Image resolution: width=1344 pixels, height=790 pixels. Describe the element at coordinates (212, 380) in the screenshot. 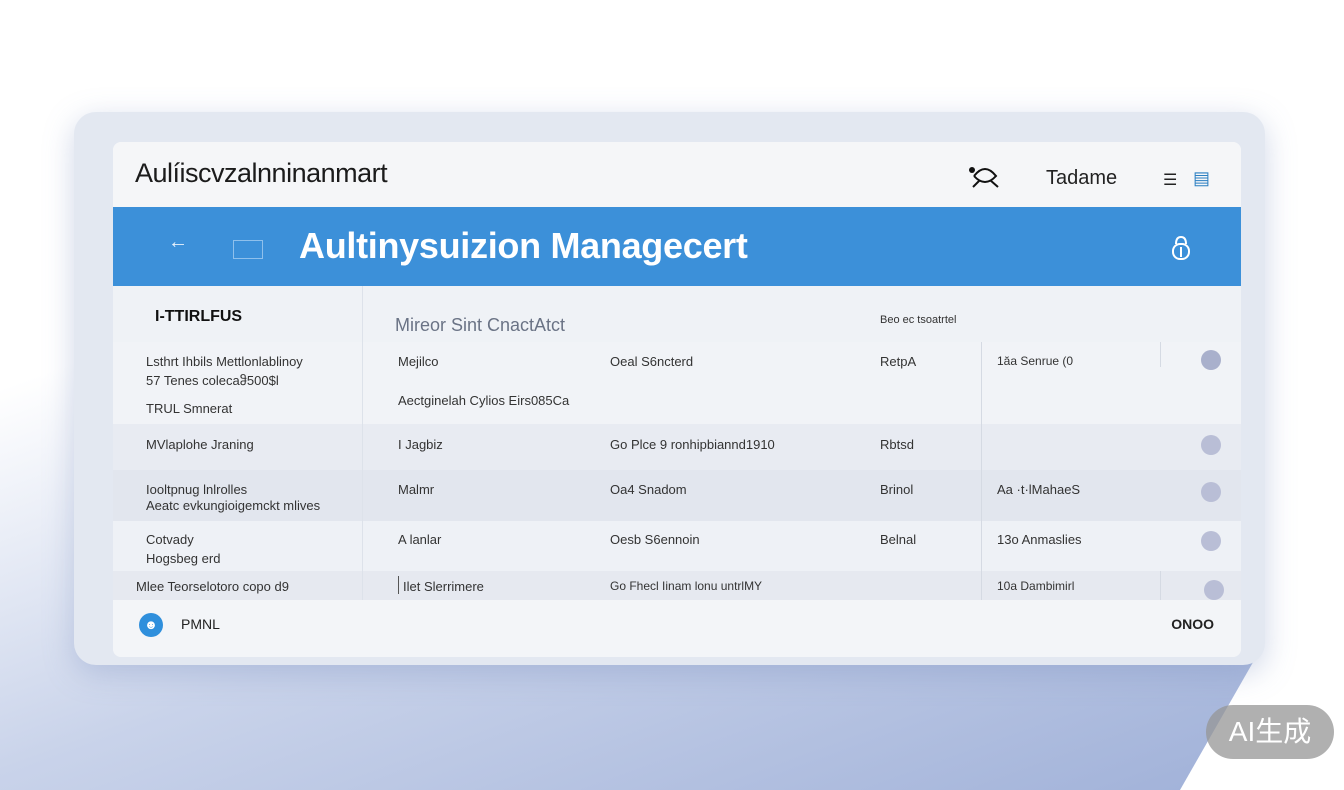

I see `row-subtitle: 57 Tenes colecaჵ500$l` at that location.